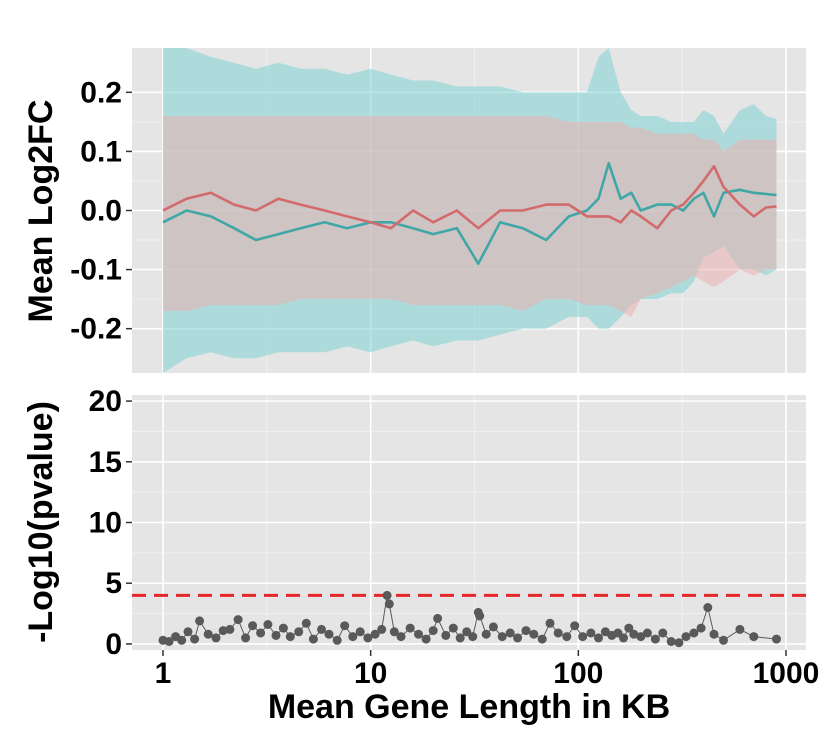 The image size is (834, 754). I want to click on top-y-axis-title: Mean Log2FC, so click(41, 211).